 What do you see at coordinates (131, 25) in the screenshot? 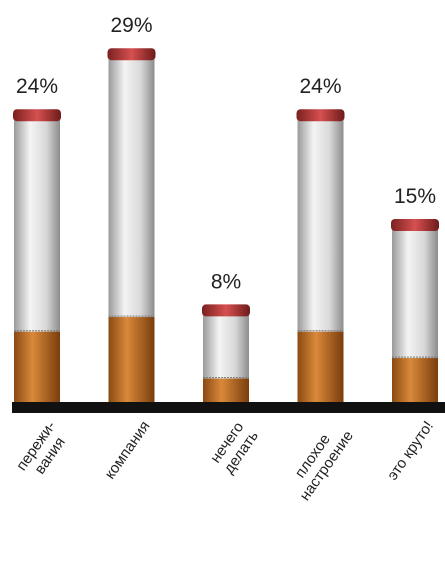
I see `value-label: 29%` at bounding box center [131, 25].